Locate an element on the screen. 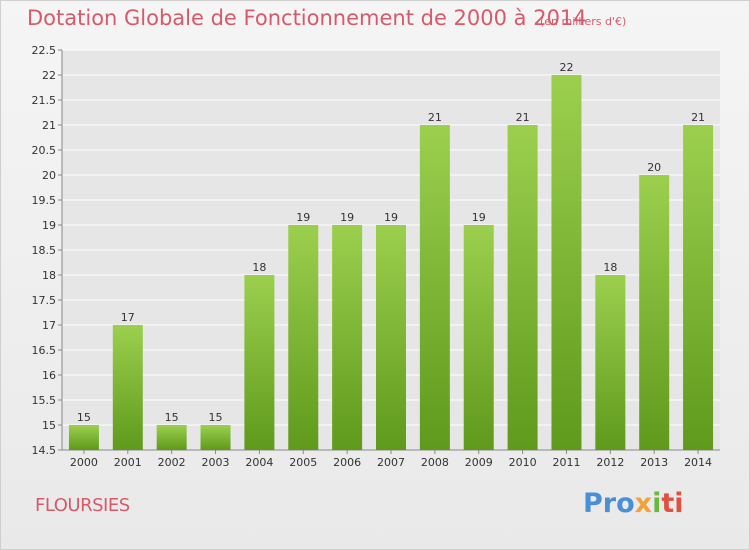 The height and width of the screenshot is (550, 750). y-tick-label: 17.5 is located at coordinates (44, 300).